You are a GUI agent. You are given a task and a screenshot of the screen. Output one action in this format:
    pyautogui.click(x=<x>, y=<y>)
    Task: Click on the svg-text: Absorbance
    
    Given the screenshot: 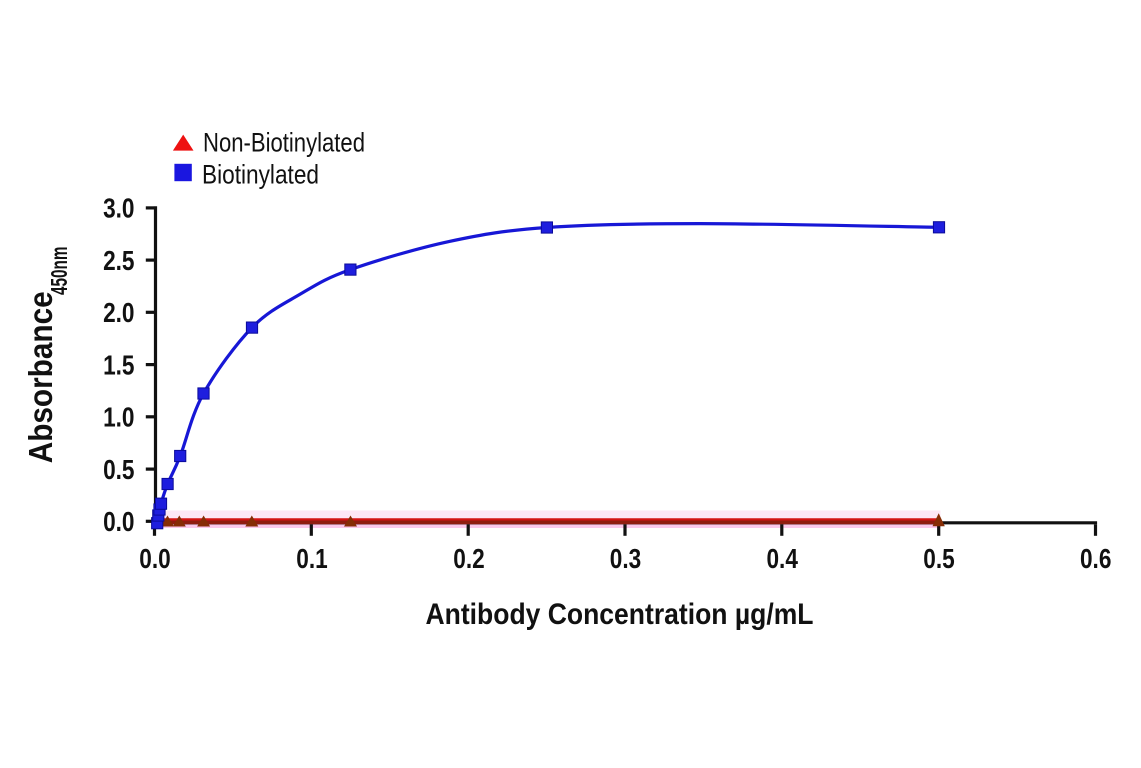 What is the action you would take?
    pyautogui.click(x=41, y=377)
    